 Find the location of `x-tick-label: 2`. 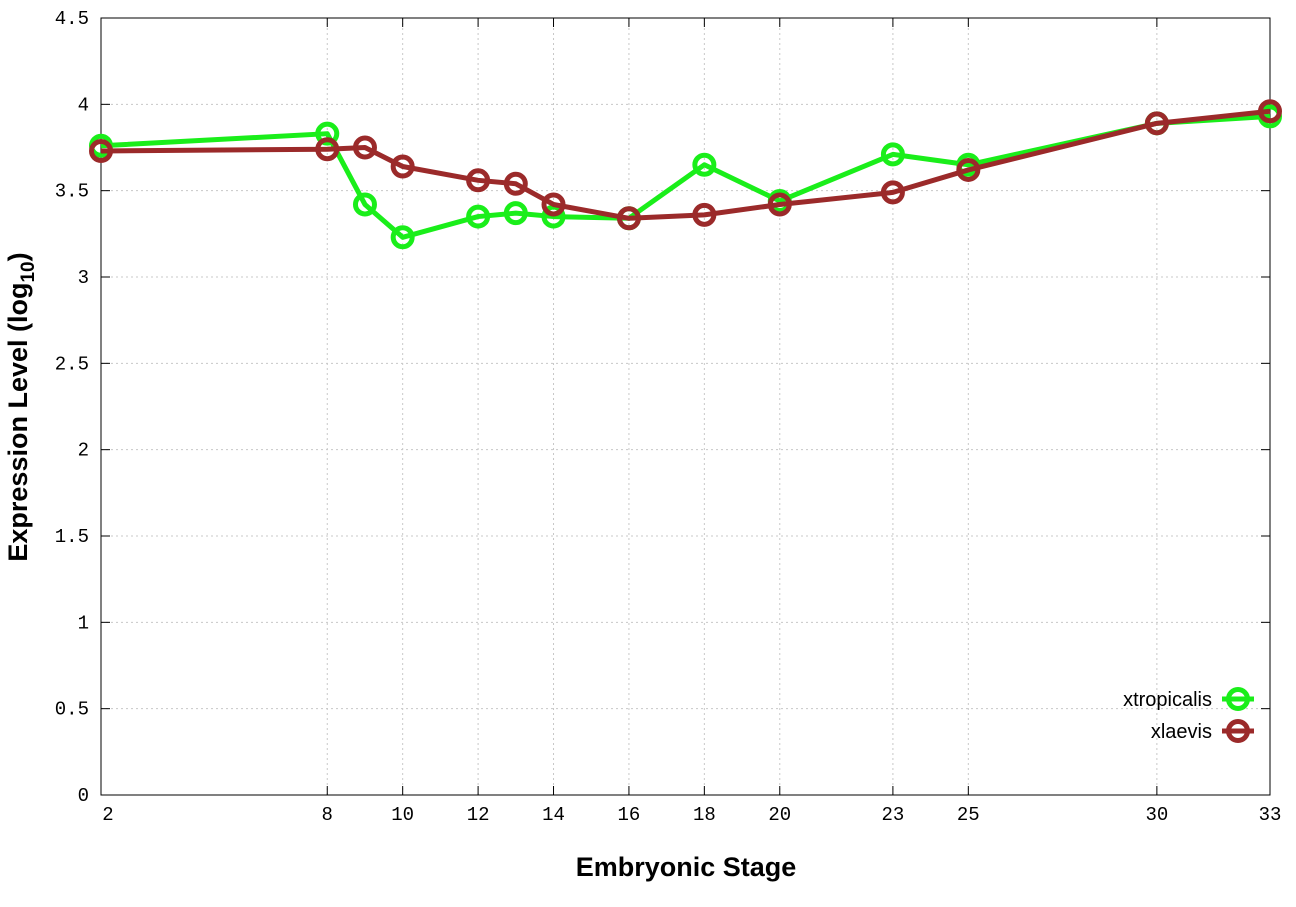

x-tick-label: 2 is located at coordinates (107, 815).